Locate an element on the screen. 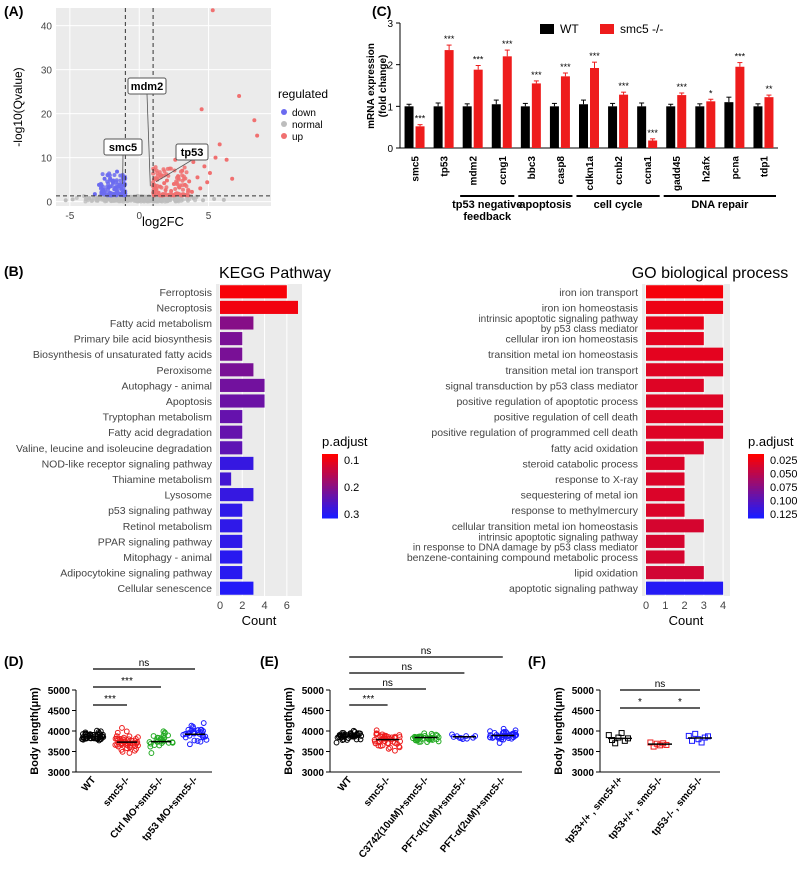 Image resolution: width=800 pixels, height=889 pixels. gene-label-leader is located at coordinates (174, 171).